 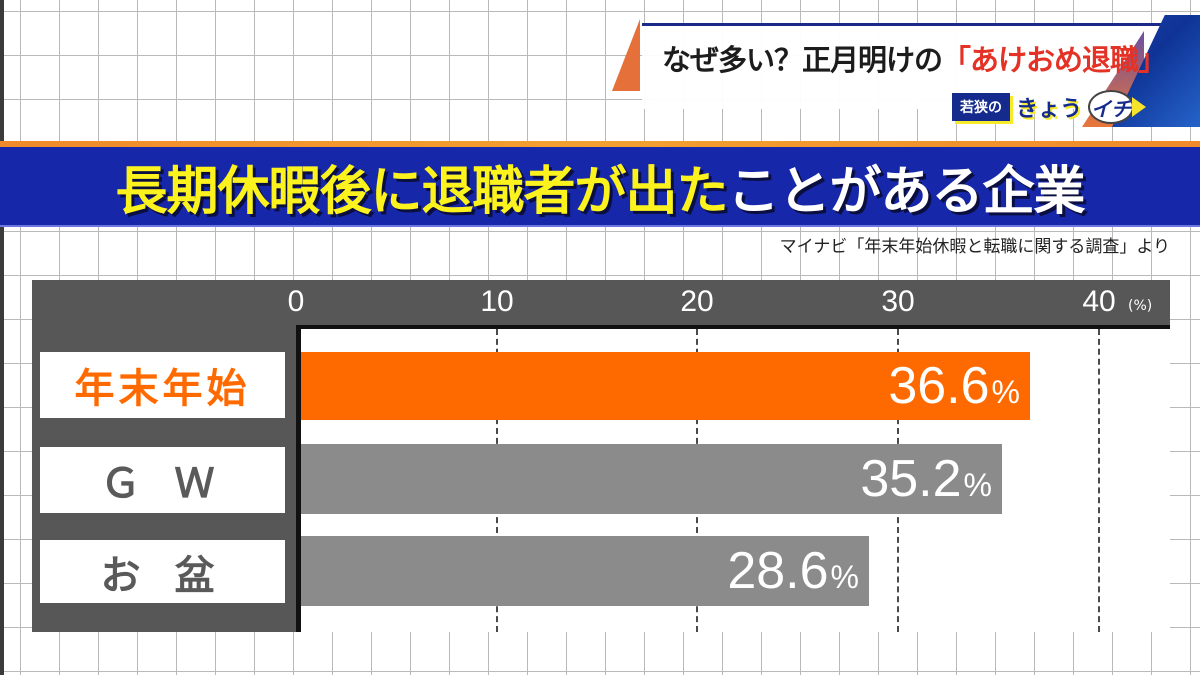 I want to click on headline-highlight: 「あけおめ退職」, so click(x=1054, y=60).